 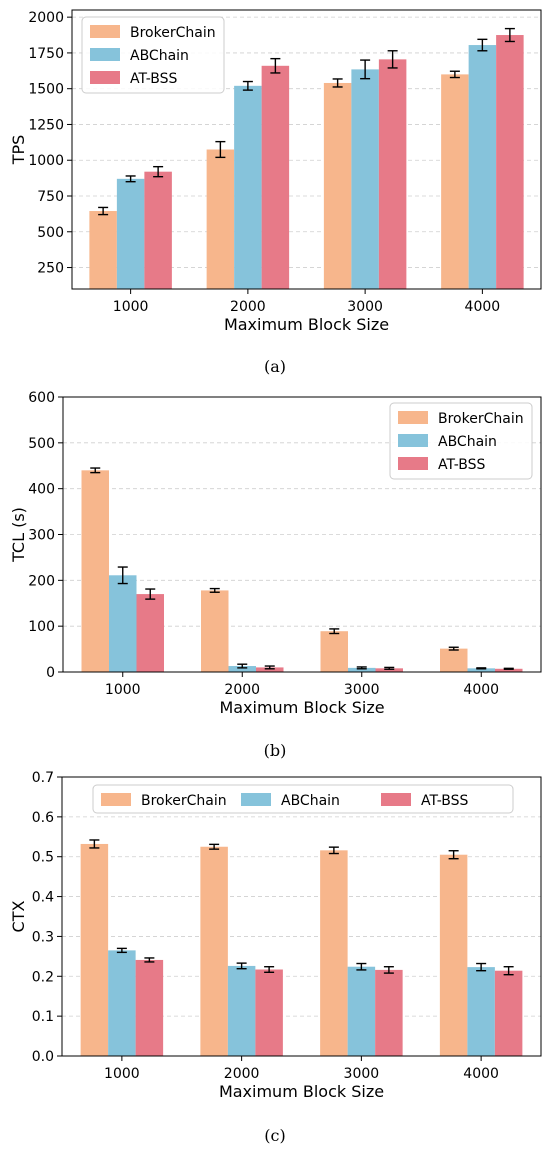 What do you see at coordinates (18, 535) in the screenshot?
I see `y-axis-label: TCL (s)` at bounding box center [18, 535].